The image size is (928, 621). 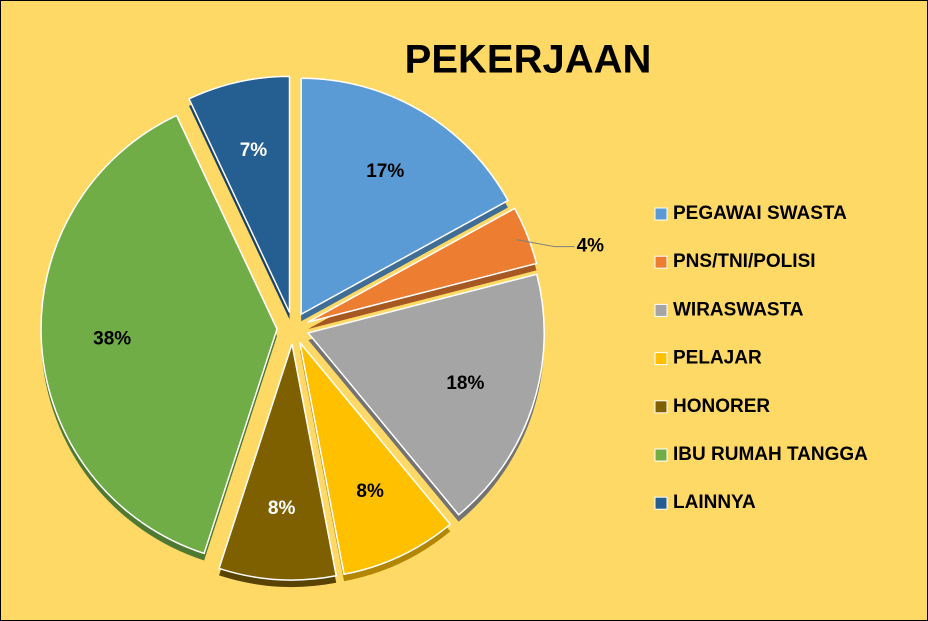 What do you see at coordinates (545, 243) in the screenshot?
I see `leader-line` at bounding box center [545, 243].